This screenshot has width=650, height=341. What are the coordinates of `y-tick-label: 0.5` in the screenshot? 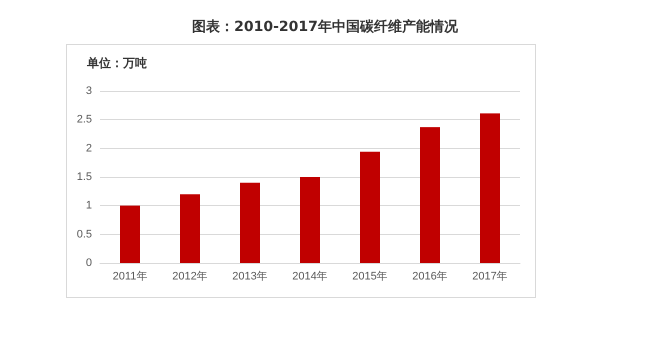 It's located at (84, 234).